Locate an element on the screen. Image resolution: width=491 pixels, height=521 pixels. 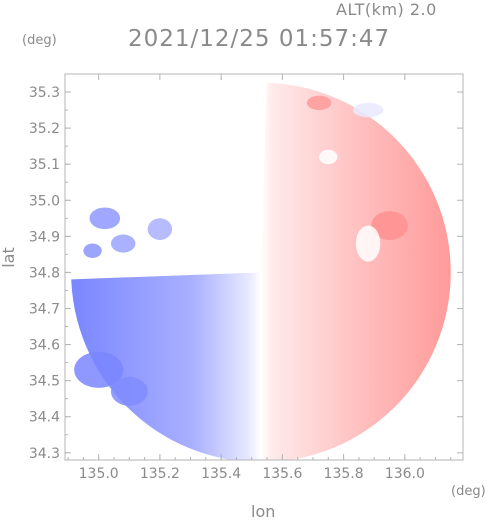
chart-title-timestamp: 2021/12/25 01:57:47 is located at coordinates (259, 39).